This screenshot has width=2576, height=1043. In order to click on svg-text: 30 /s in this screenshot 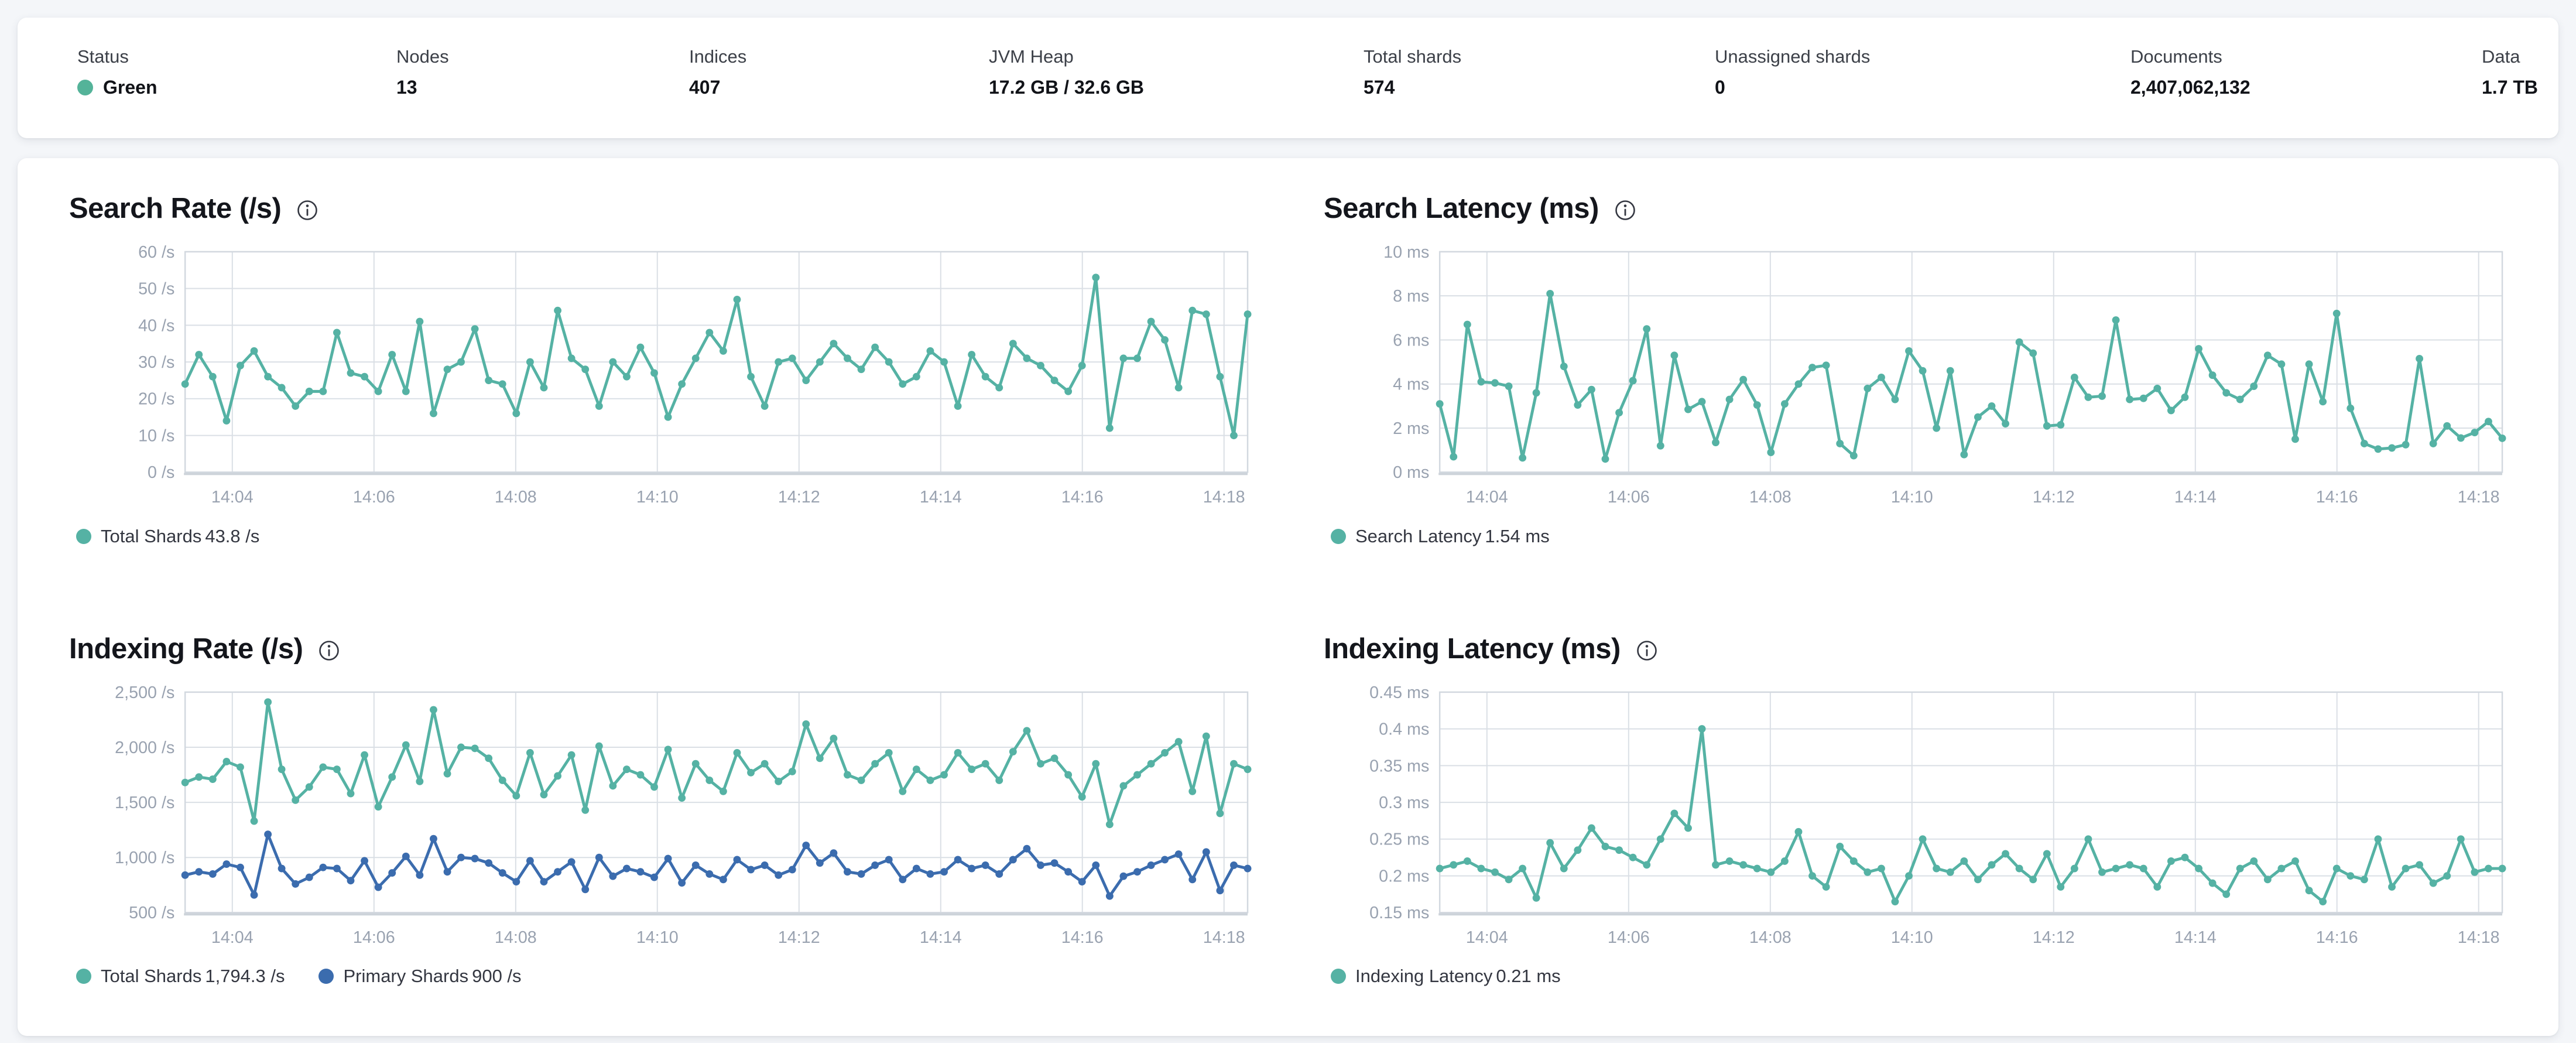, I will do `click(156, 362)`.